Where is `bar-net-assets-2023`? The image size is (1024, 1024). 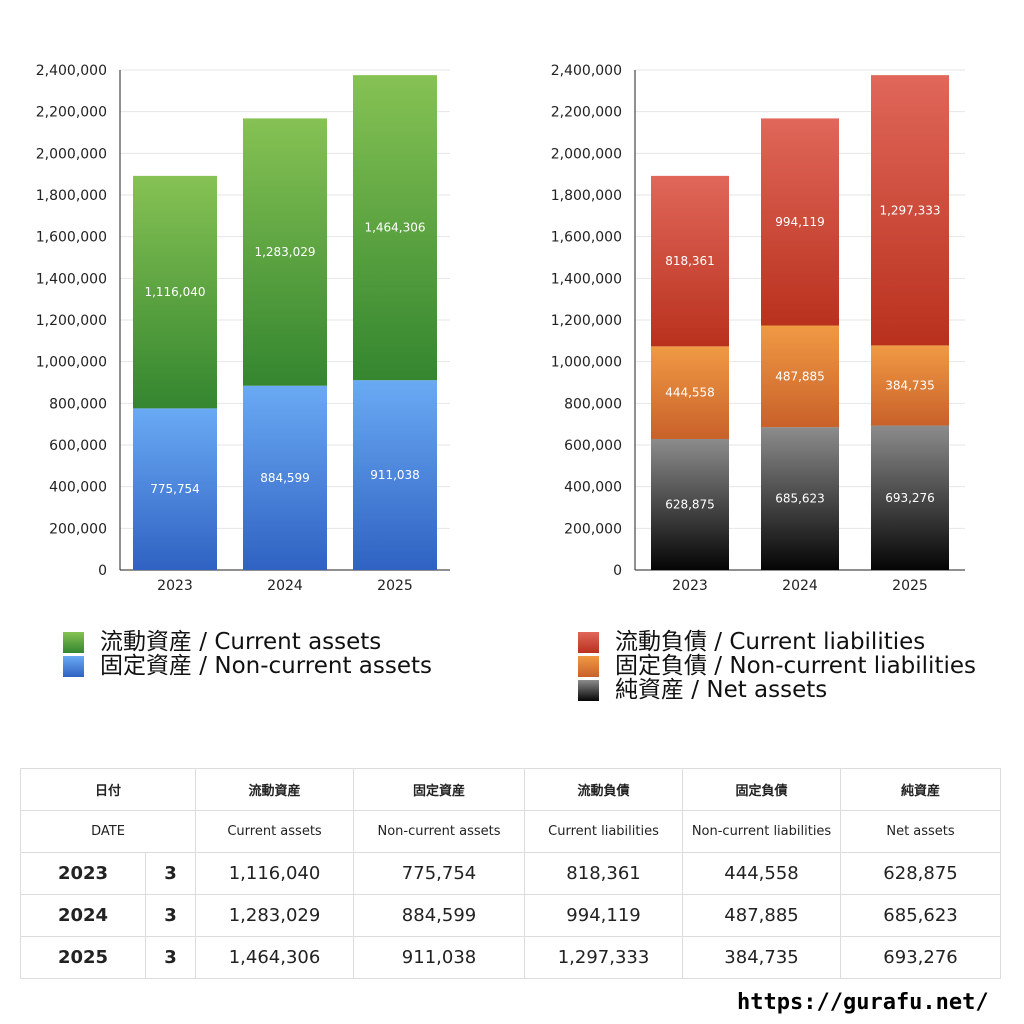
bar-net-assets-2023 is located at coordinates (690, 504).